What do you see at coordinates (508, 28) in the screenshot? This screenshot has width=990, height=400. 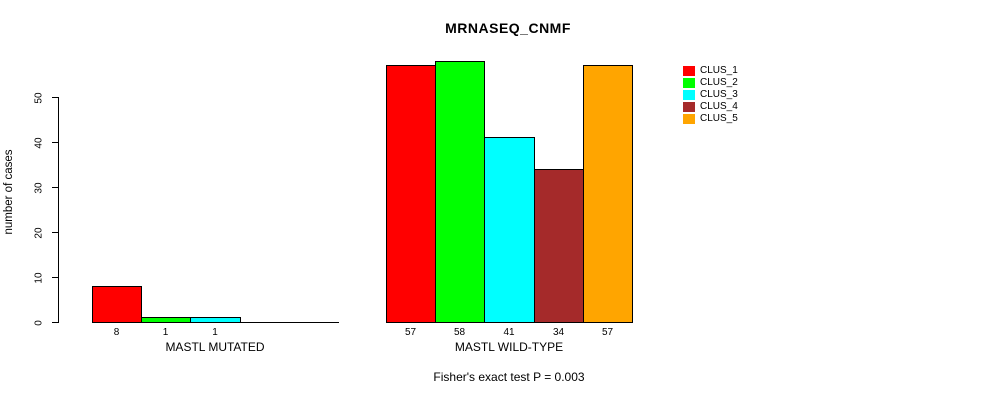 I see `chart-title: MRNASEQ_CNMF` at bounding box center [508, 28].